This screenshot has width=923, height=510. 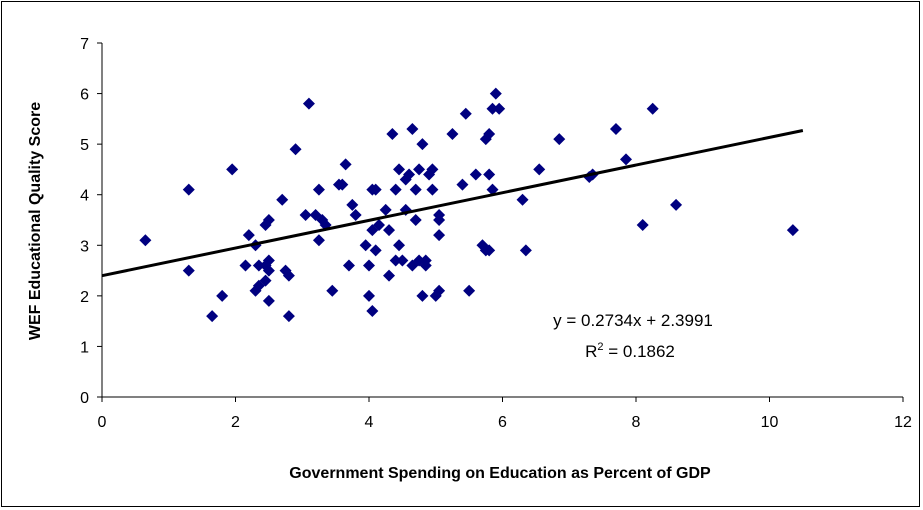 I want to click on y-tick-label: 5, so click(x=84, y=145).